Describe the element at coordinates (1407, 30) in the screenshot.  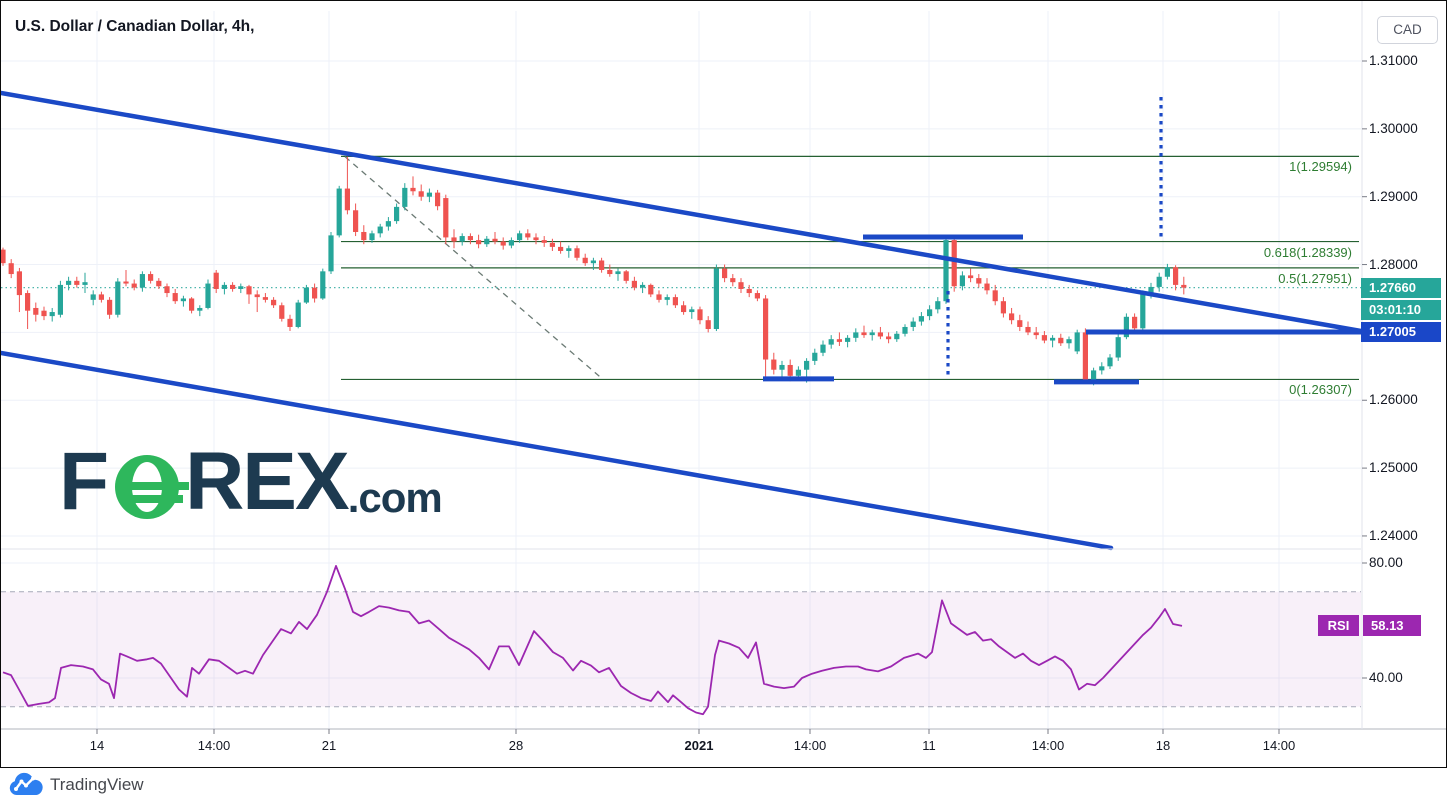
I see `quote-currency-button: CAD` at that location.